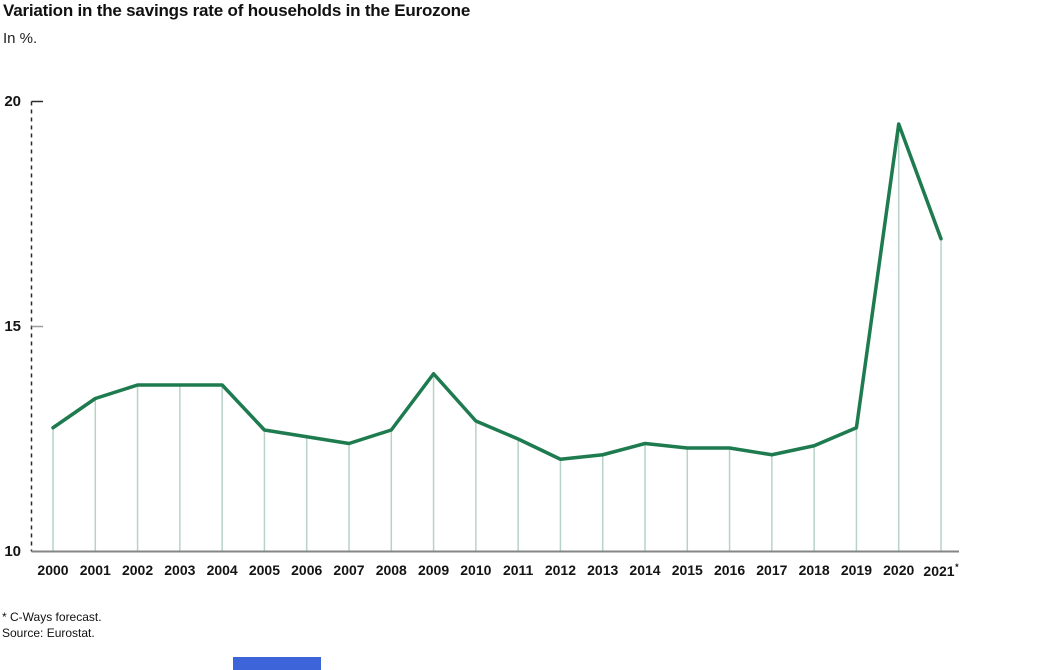  I want to click on x-tick-label: 2017, so click(772, 570).